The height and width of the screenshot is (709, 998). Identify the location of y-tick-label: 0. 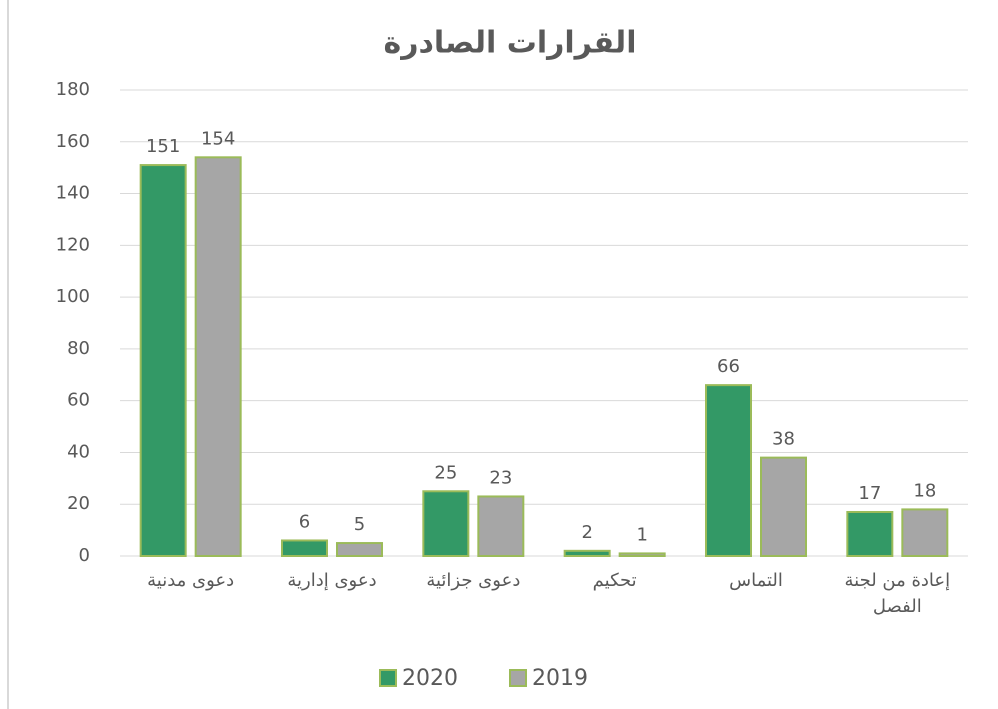
(84, 555).